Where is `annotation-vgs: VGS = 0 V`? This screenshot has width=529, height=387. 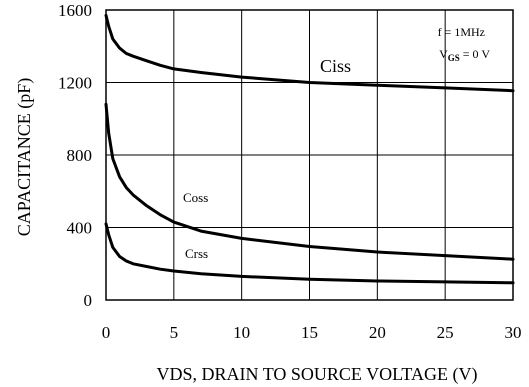
annotation-vgs: VGS = 0 V is located at coordinates (464, 55).